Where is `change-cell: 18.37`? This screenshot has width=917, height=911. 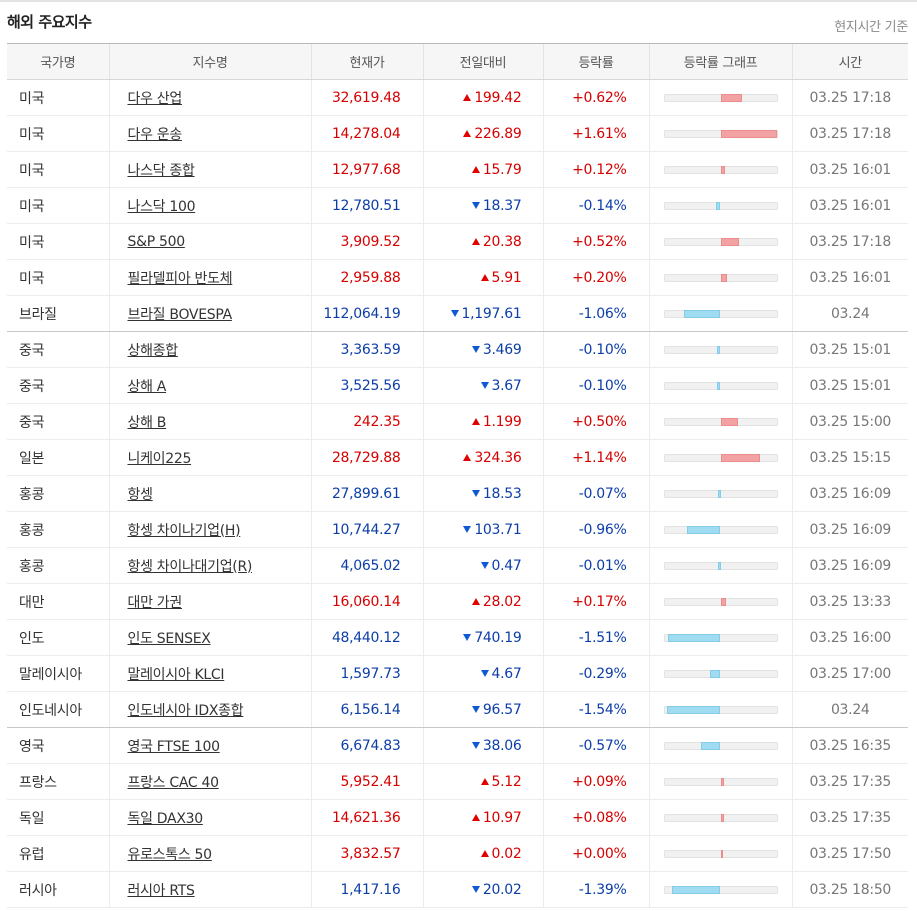
change-cell: 18.37 is located at coordinates (482, 205).